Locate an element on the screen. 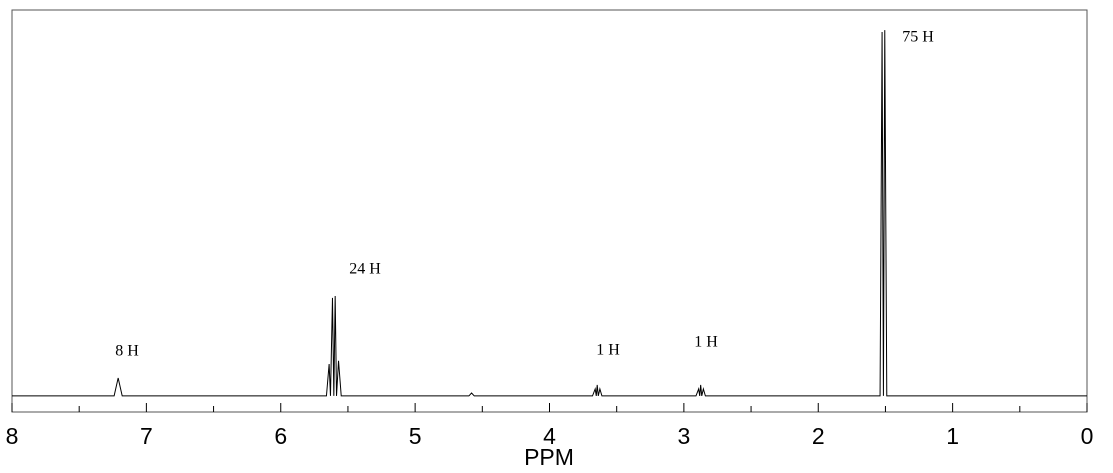 The width and height of the screenshot is (1113, 473). x-tick-label: 7 is located at coordinates (146, 436).